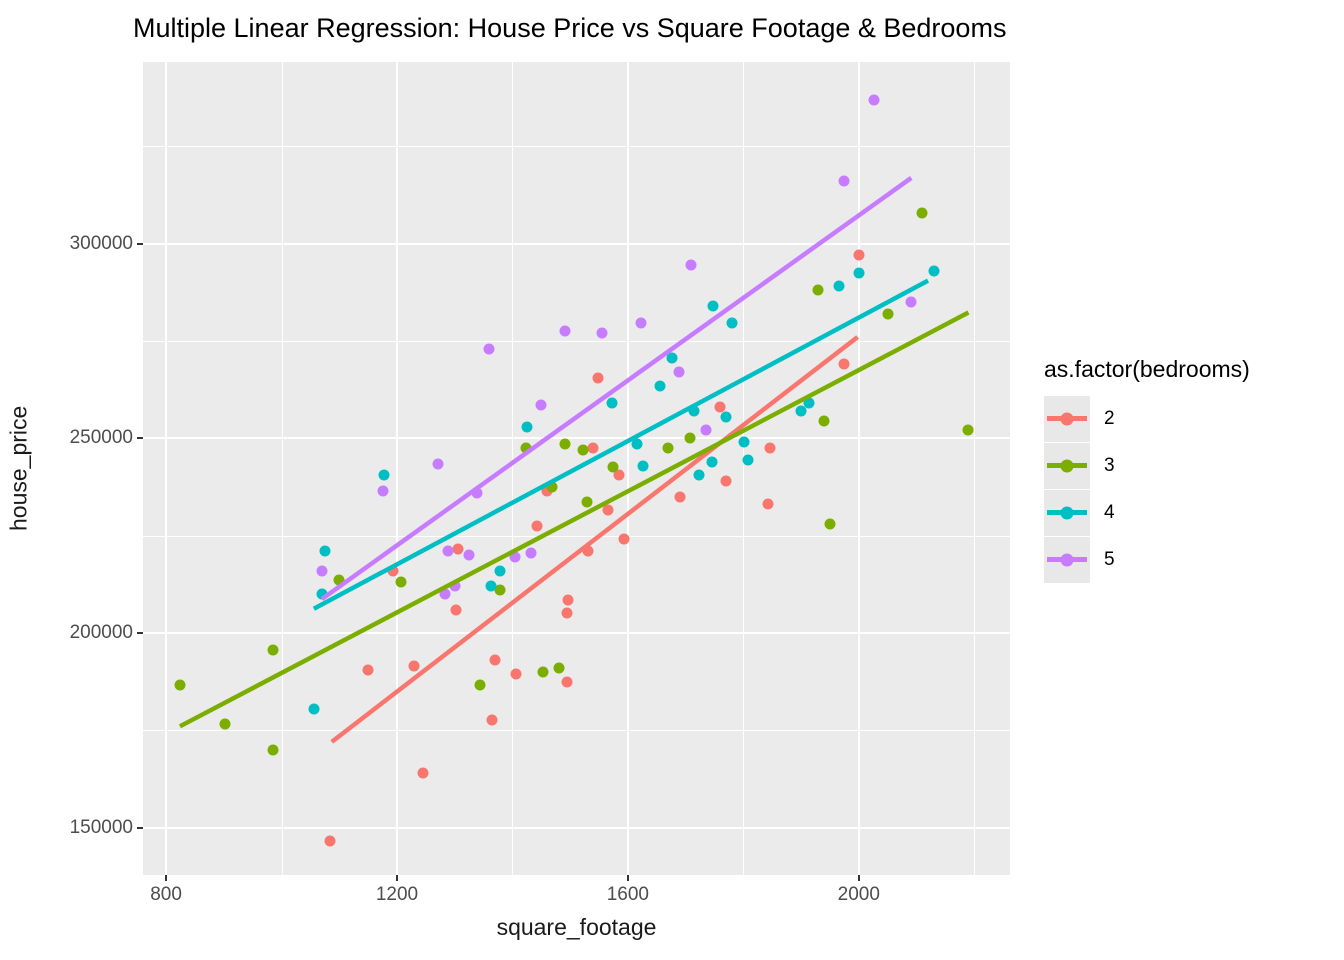 The width and height of the screenshot is (1344, 960). I want to click on legend-key-dot, so click(1067, 465).